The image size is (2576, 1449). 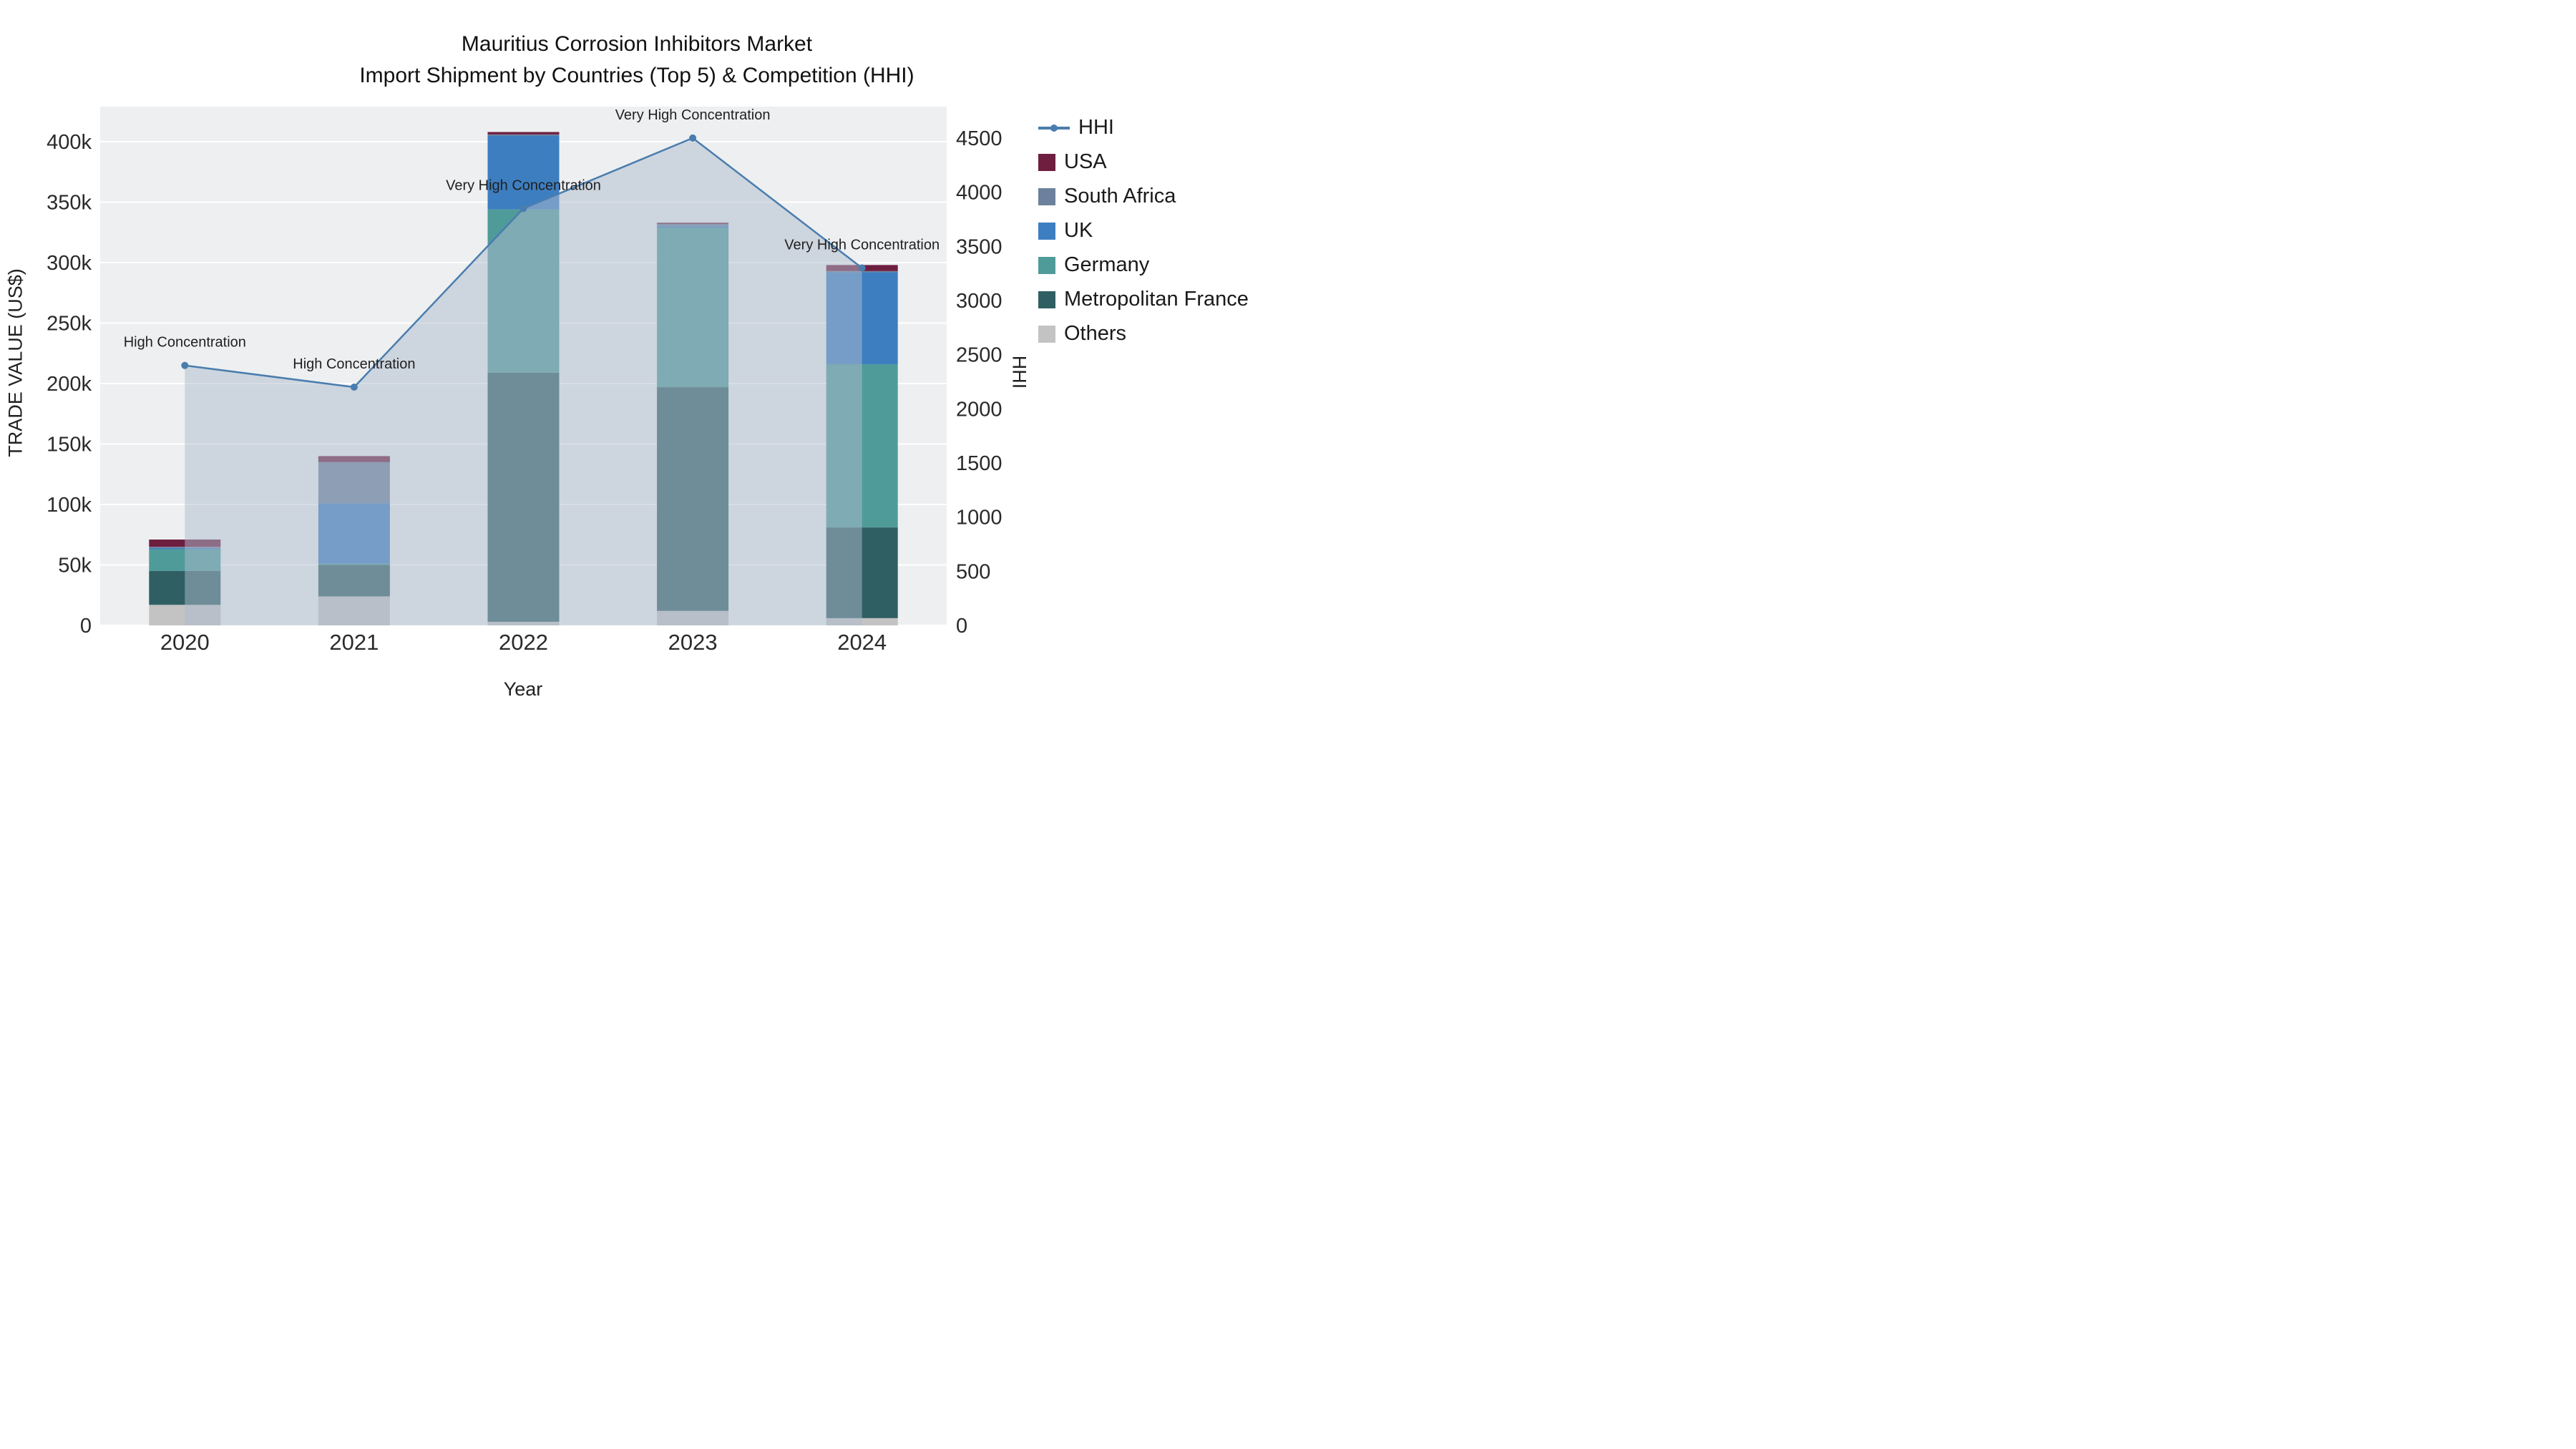 I want to click on legend-item-hhi: HHI, so click(x=1143, y=128).